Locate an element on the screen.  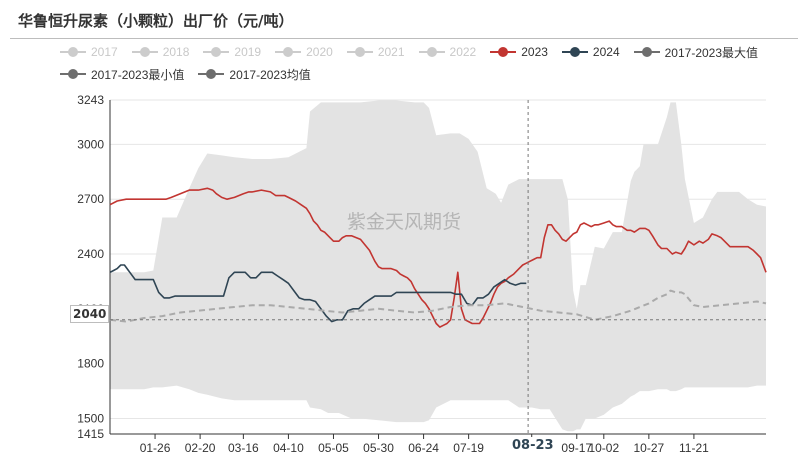
y-tick-label: 1800 is located at coordinates (90, 364).